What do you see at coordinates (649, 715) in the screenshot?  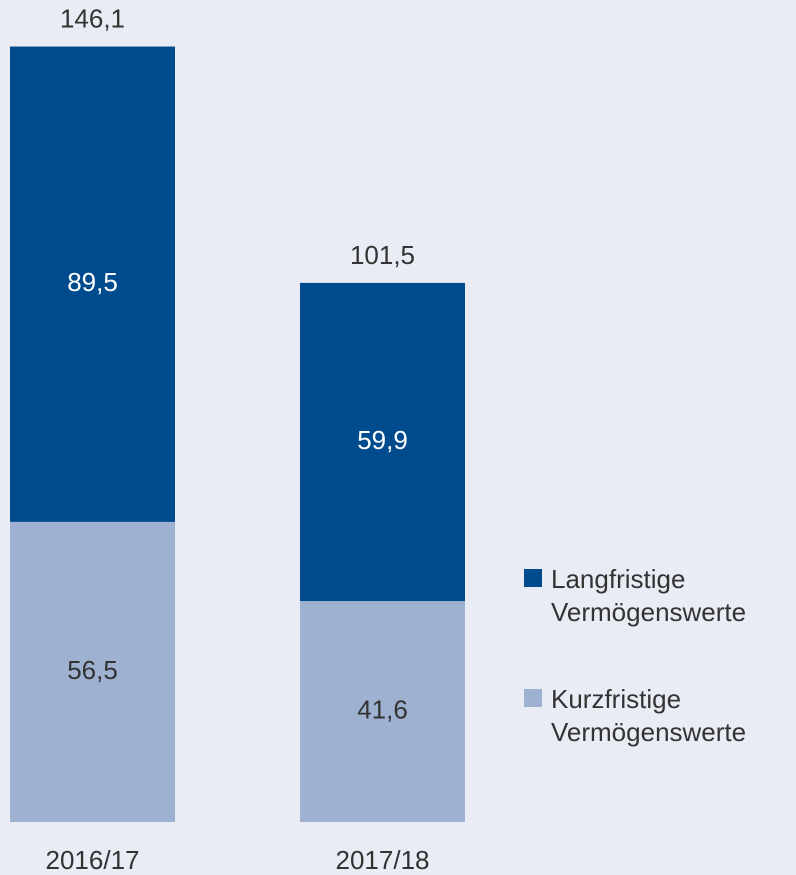 I see `legend-label: Kurzfristige Vermögenswerte` at bounding box center [649, 715].